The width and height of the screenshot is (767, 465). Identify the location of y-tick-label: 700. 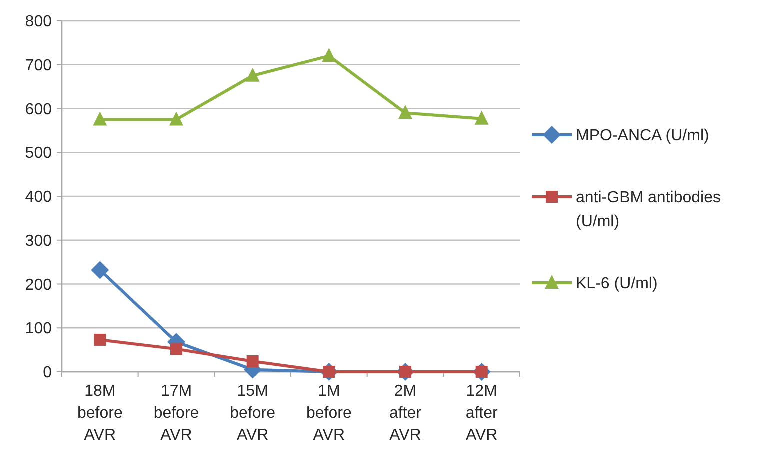
(38, 65).